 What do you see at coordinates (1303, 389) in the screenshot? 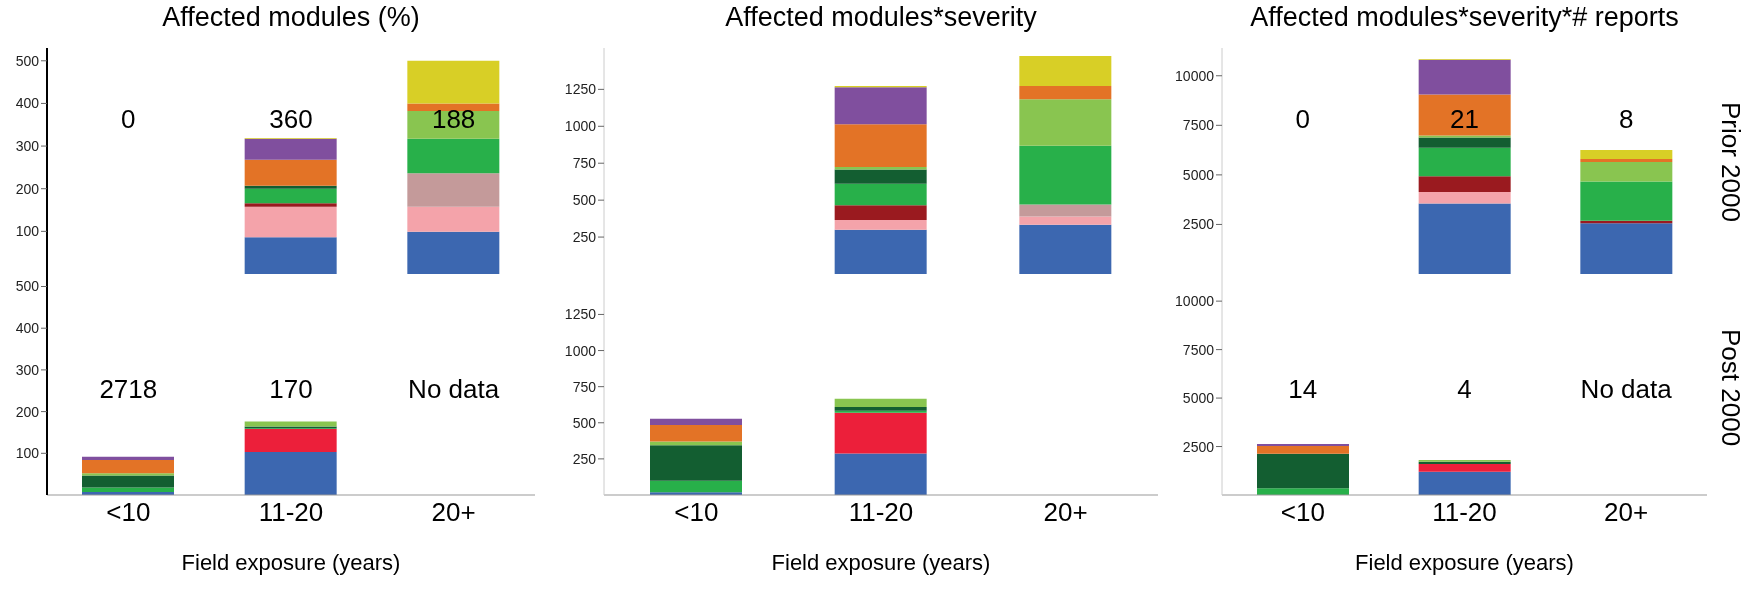
I see `annotation: 14` at bounding box center [1303, 389].